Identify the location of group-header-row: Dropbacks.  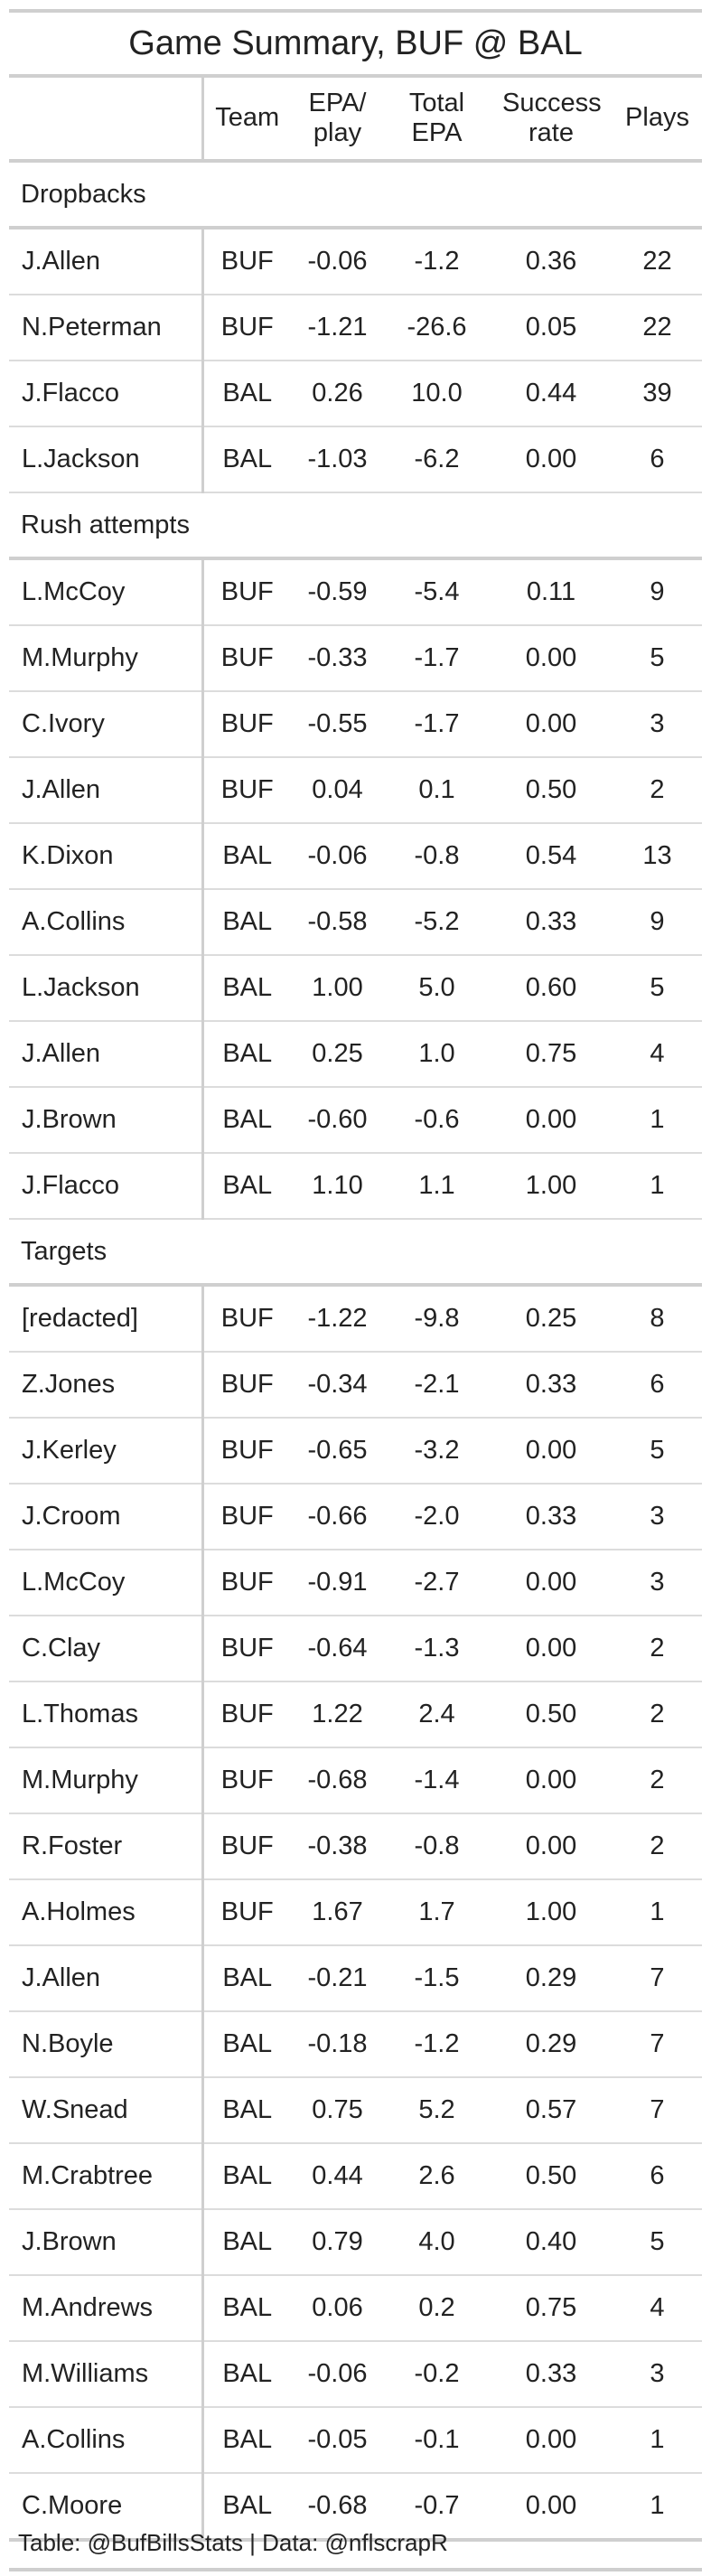
(356, 195).